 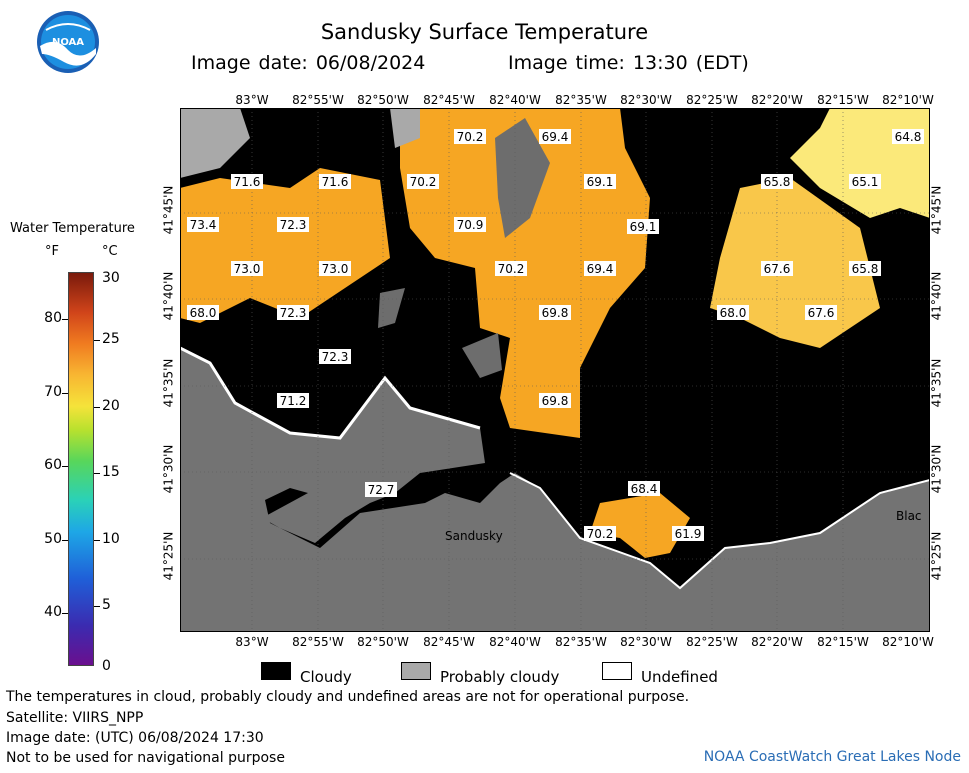 I want to click on lat-label-right: 41°25'N, so click(x=936, y=556).